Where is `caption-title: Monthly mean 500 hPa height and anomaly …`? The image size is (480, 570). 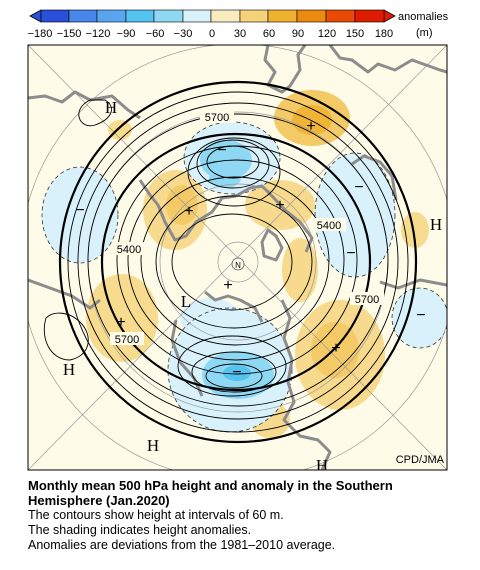
caption-title: Monthly mean 500 hPa height and anomaly … is located at coordinates (210, 493).